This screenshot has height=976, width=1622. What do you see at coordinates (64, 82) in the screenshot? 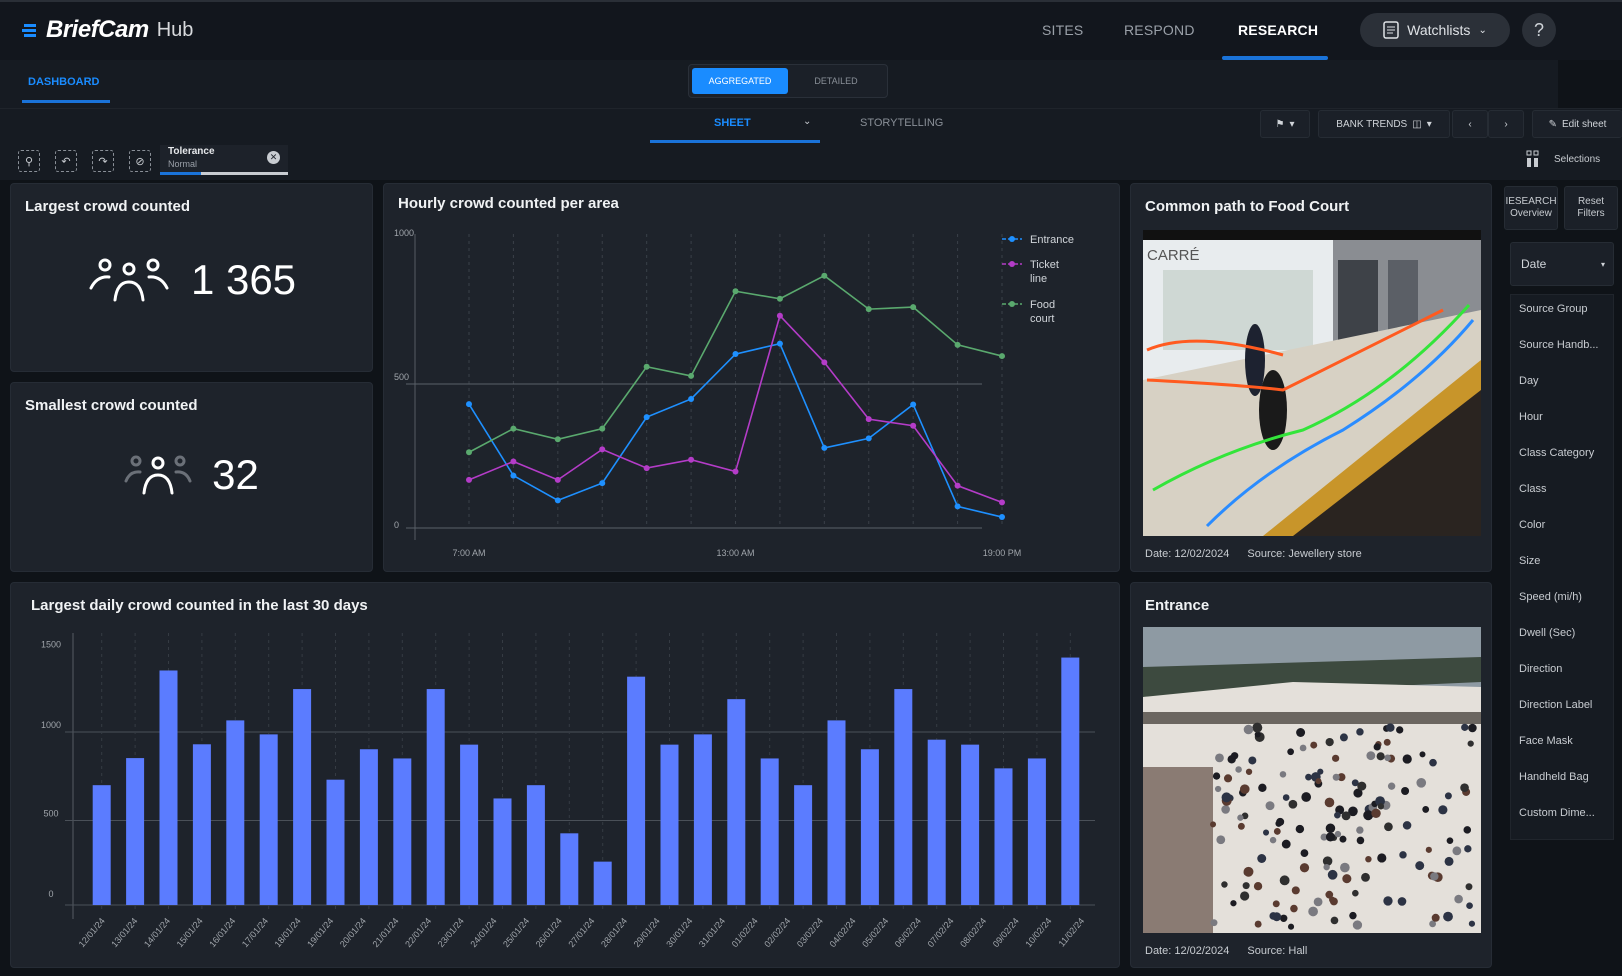
I see `tab-dashboard: DASHBOARD` at bounding box center [64, 82].